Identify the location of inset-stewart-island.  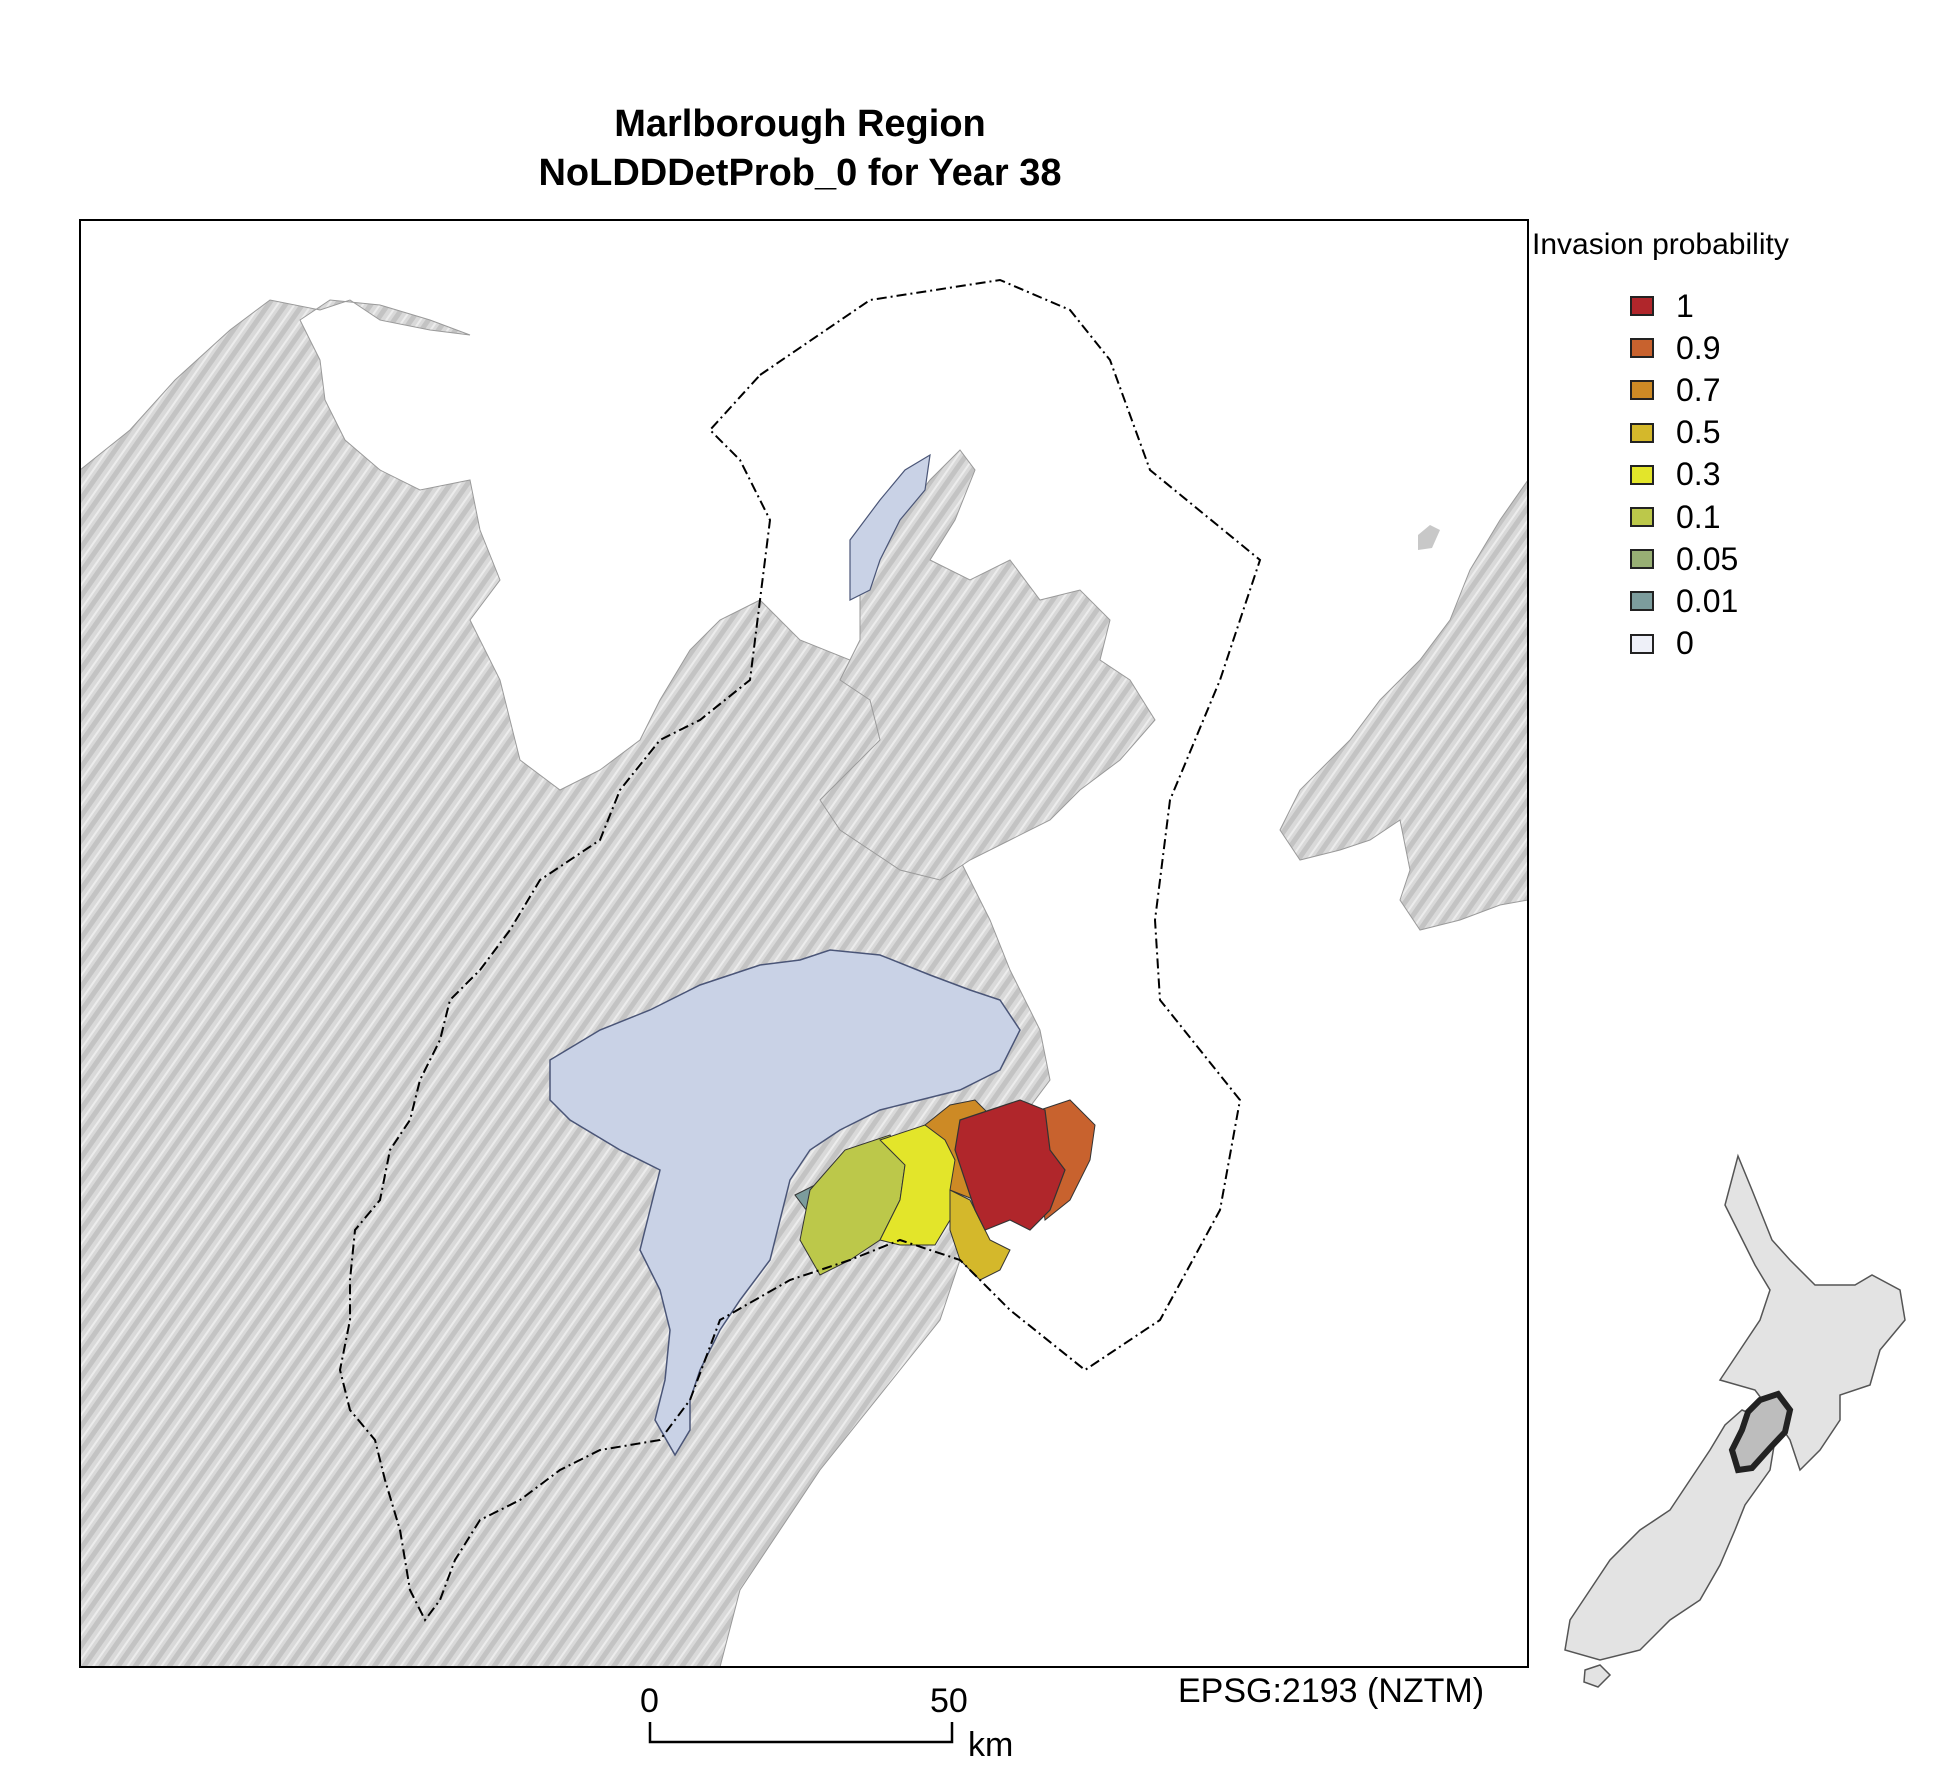
(1597, 1676).